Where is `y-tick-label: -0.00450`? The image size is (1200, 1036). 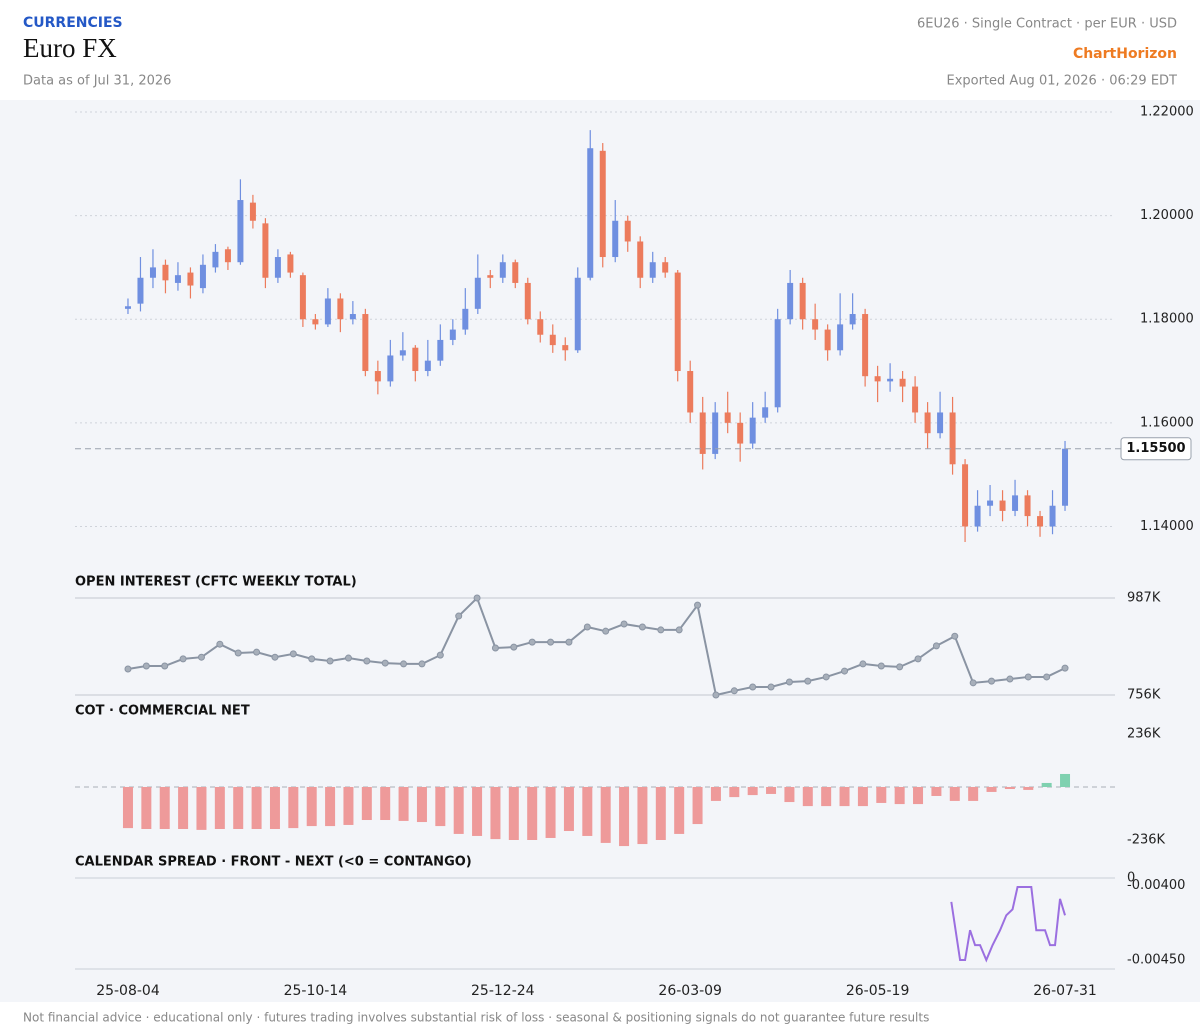 y-tick-label: -0.00450 is located at coordinates (1156, 960).